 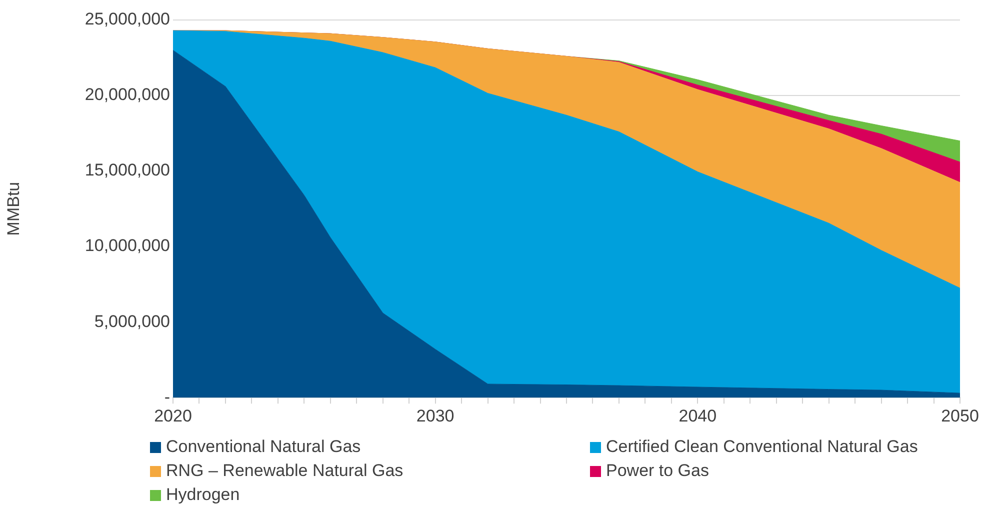 I want to click on y-tick-label: 10,000,000, so click(x=127, y=246).